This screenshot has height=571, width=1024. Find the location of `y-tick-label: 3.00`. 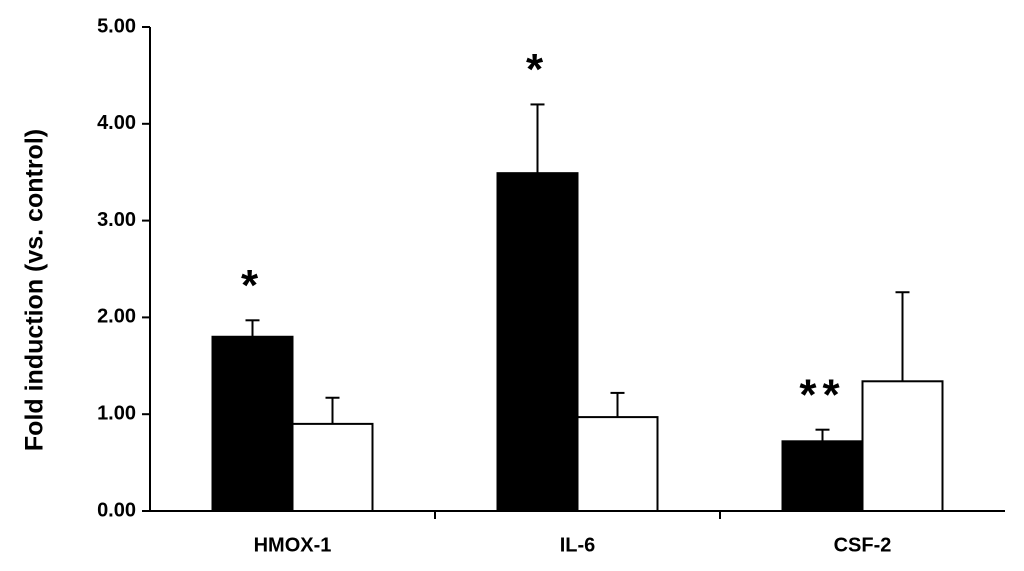

y-tick-label: 3.00 is located at coordinates (116, 220).